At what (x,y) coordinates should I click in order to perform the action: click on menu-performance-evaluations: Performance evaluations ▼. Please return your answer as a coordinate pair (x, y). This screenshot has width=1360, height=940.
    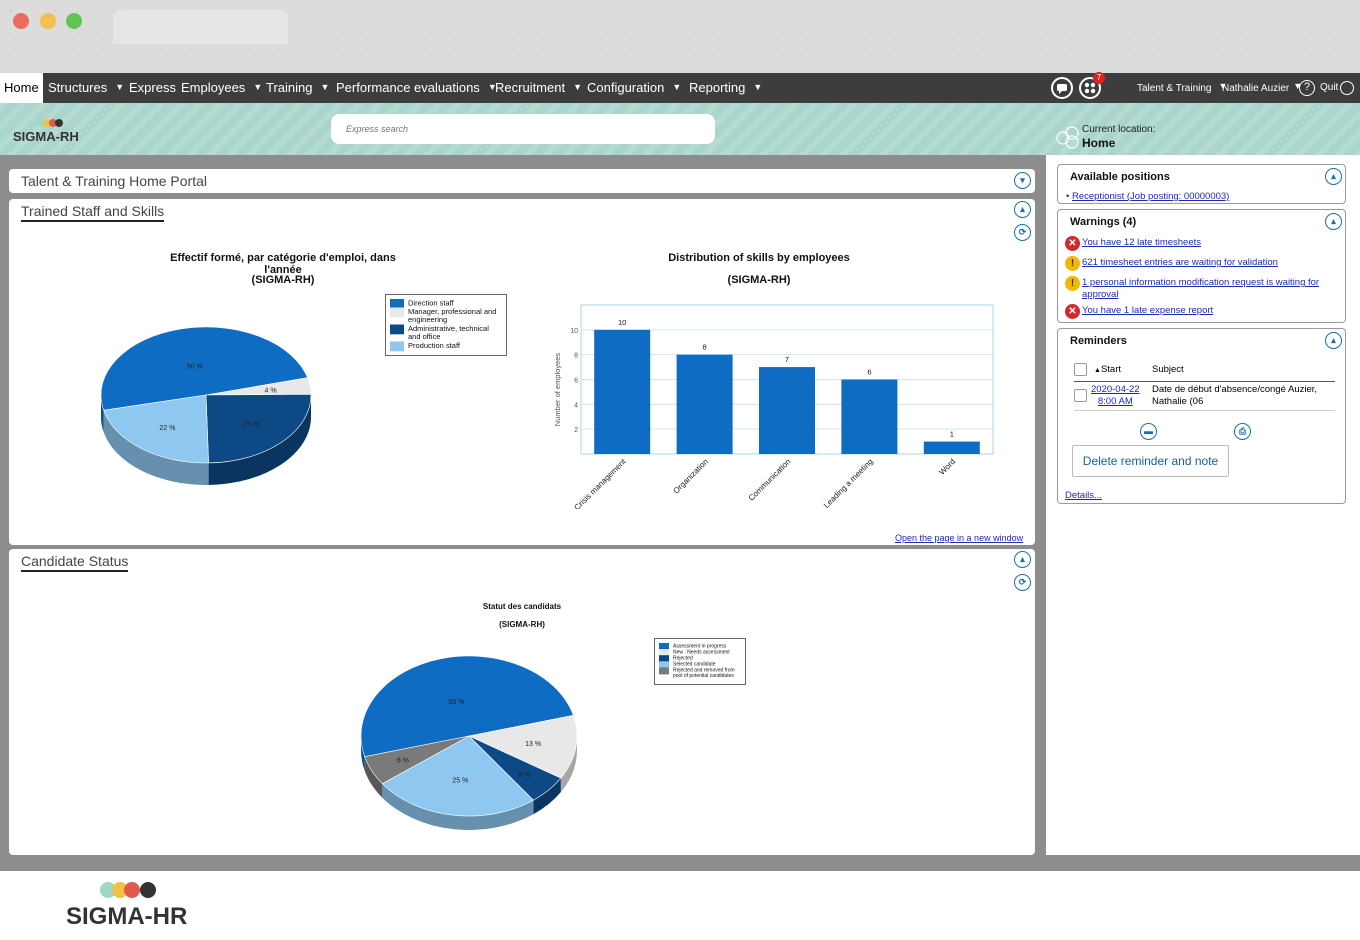
    Looking at the image, I should click on (416, 88).